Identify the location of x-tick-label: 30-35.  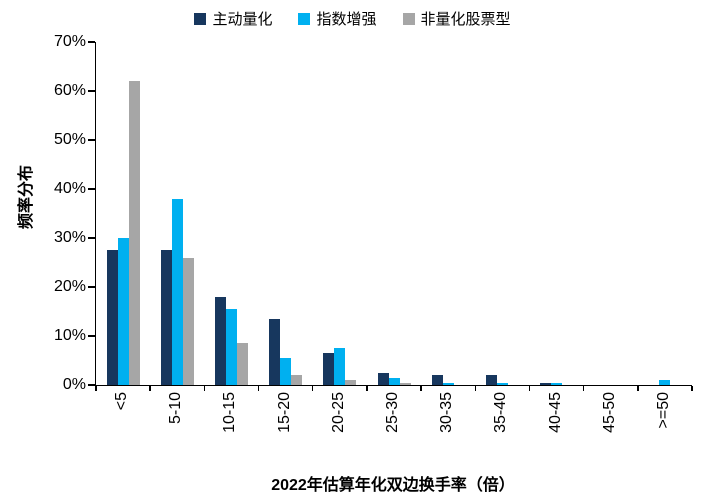
(447, 412).